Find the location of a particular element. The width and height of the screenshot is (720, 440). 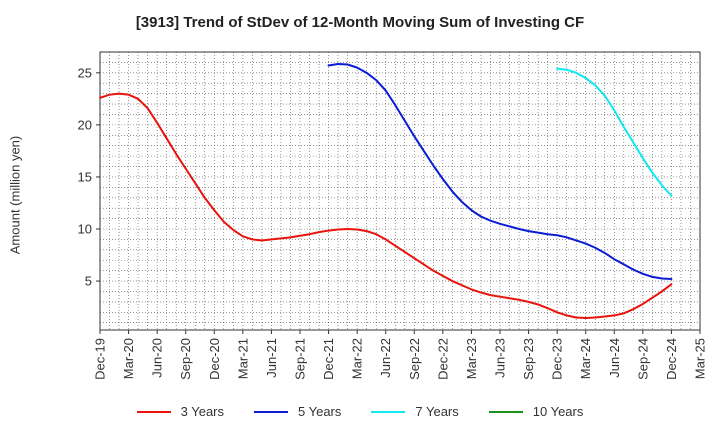

legend-swatch-3-years is located at coordinates (153, 411).